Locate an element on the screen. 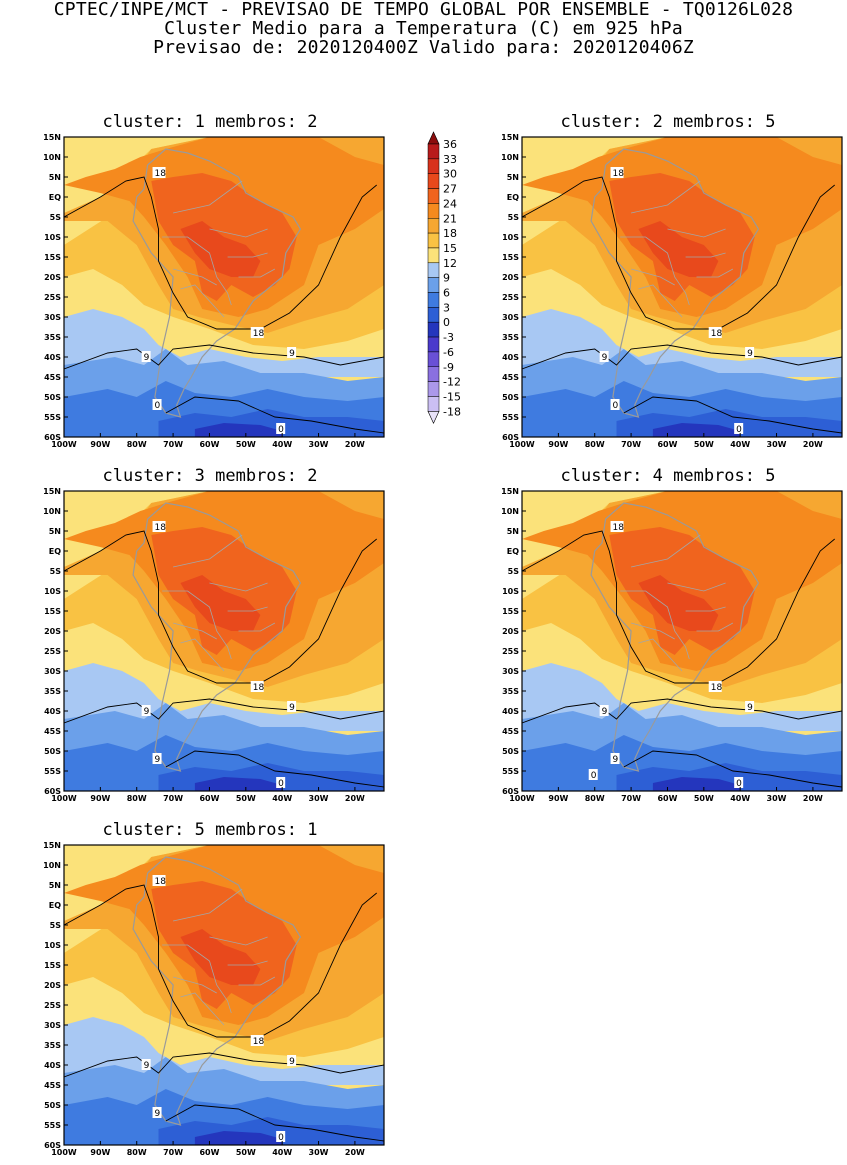 Image resolution: width=847 pixels, height=1165 pixels. lon-label: 40W is located at coordinates (282, 1152).